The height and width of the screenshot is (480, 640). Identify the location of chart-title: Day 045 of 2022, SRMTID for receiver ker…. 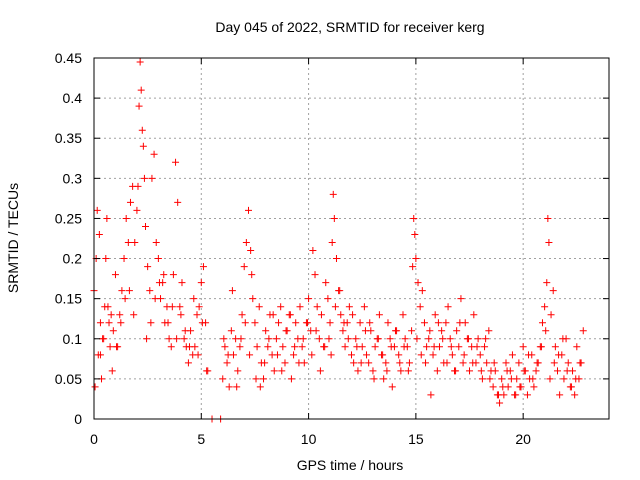
(349, 27).